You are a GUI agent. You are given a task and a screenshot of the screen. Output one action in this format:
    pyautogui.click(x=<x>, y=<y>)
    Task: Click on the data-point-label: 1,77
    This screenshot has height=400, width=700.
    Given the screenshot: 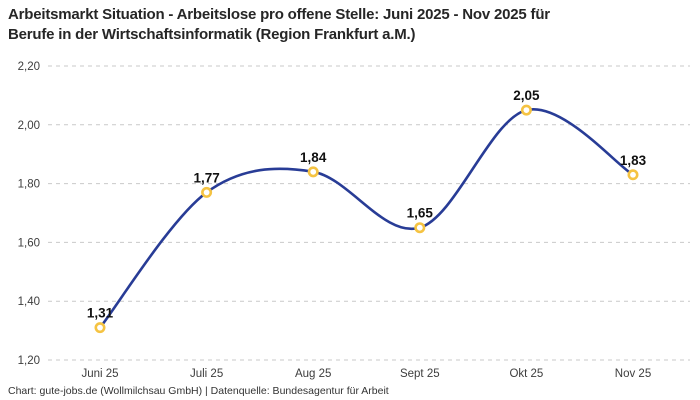 What is the action you would take?
    pyautogui.click(x=206, y=177)
    